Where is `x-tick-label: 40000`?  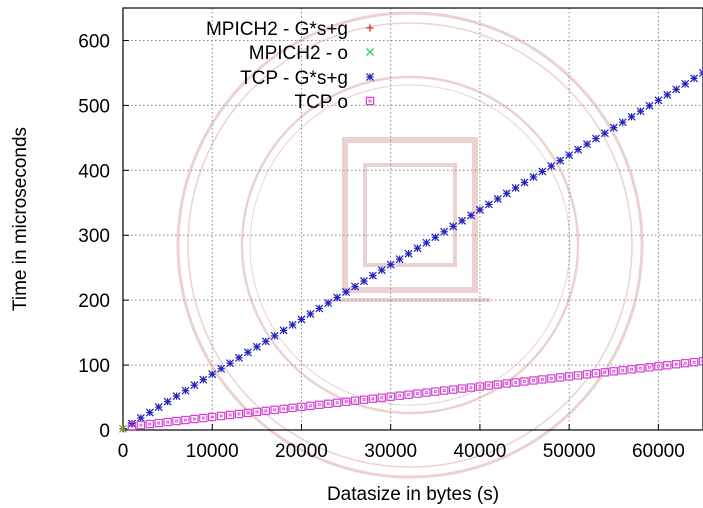
x-tick-label: 40000 is located at coordinates (480, 451).